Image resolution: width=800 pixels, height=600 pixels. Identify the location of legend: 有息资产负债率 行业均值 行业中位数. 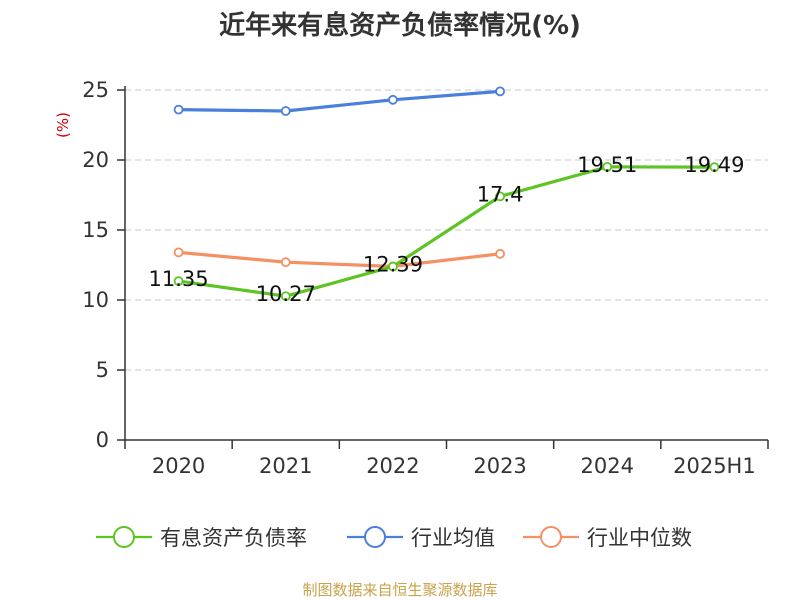
(394, 538).